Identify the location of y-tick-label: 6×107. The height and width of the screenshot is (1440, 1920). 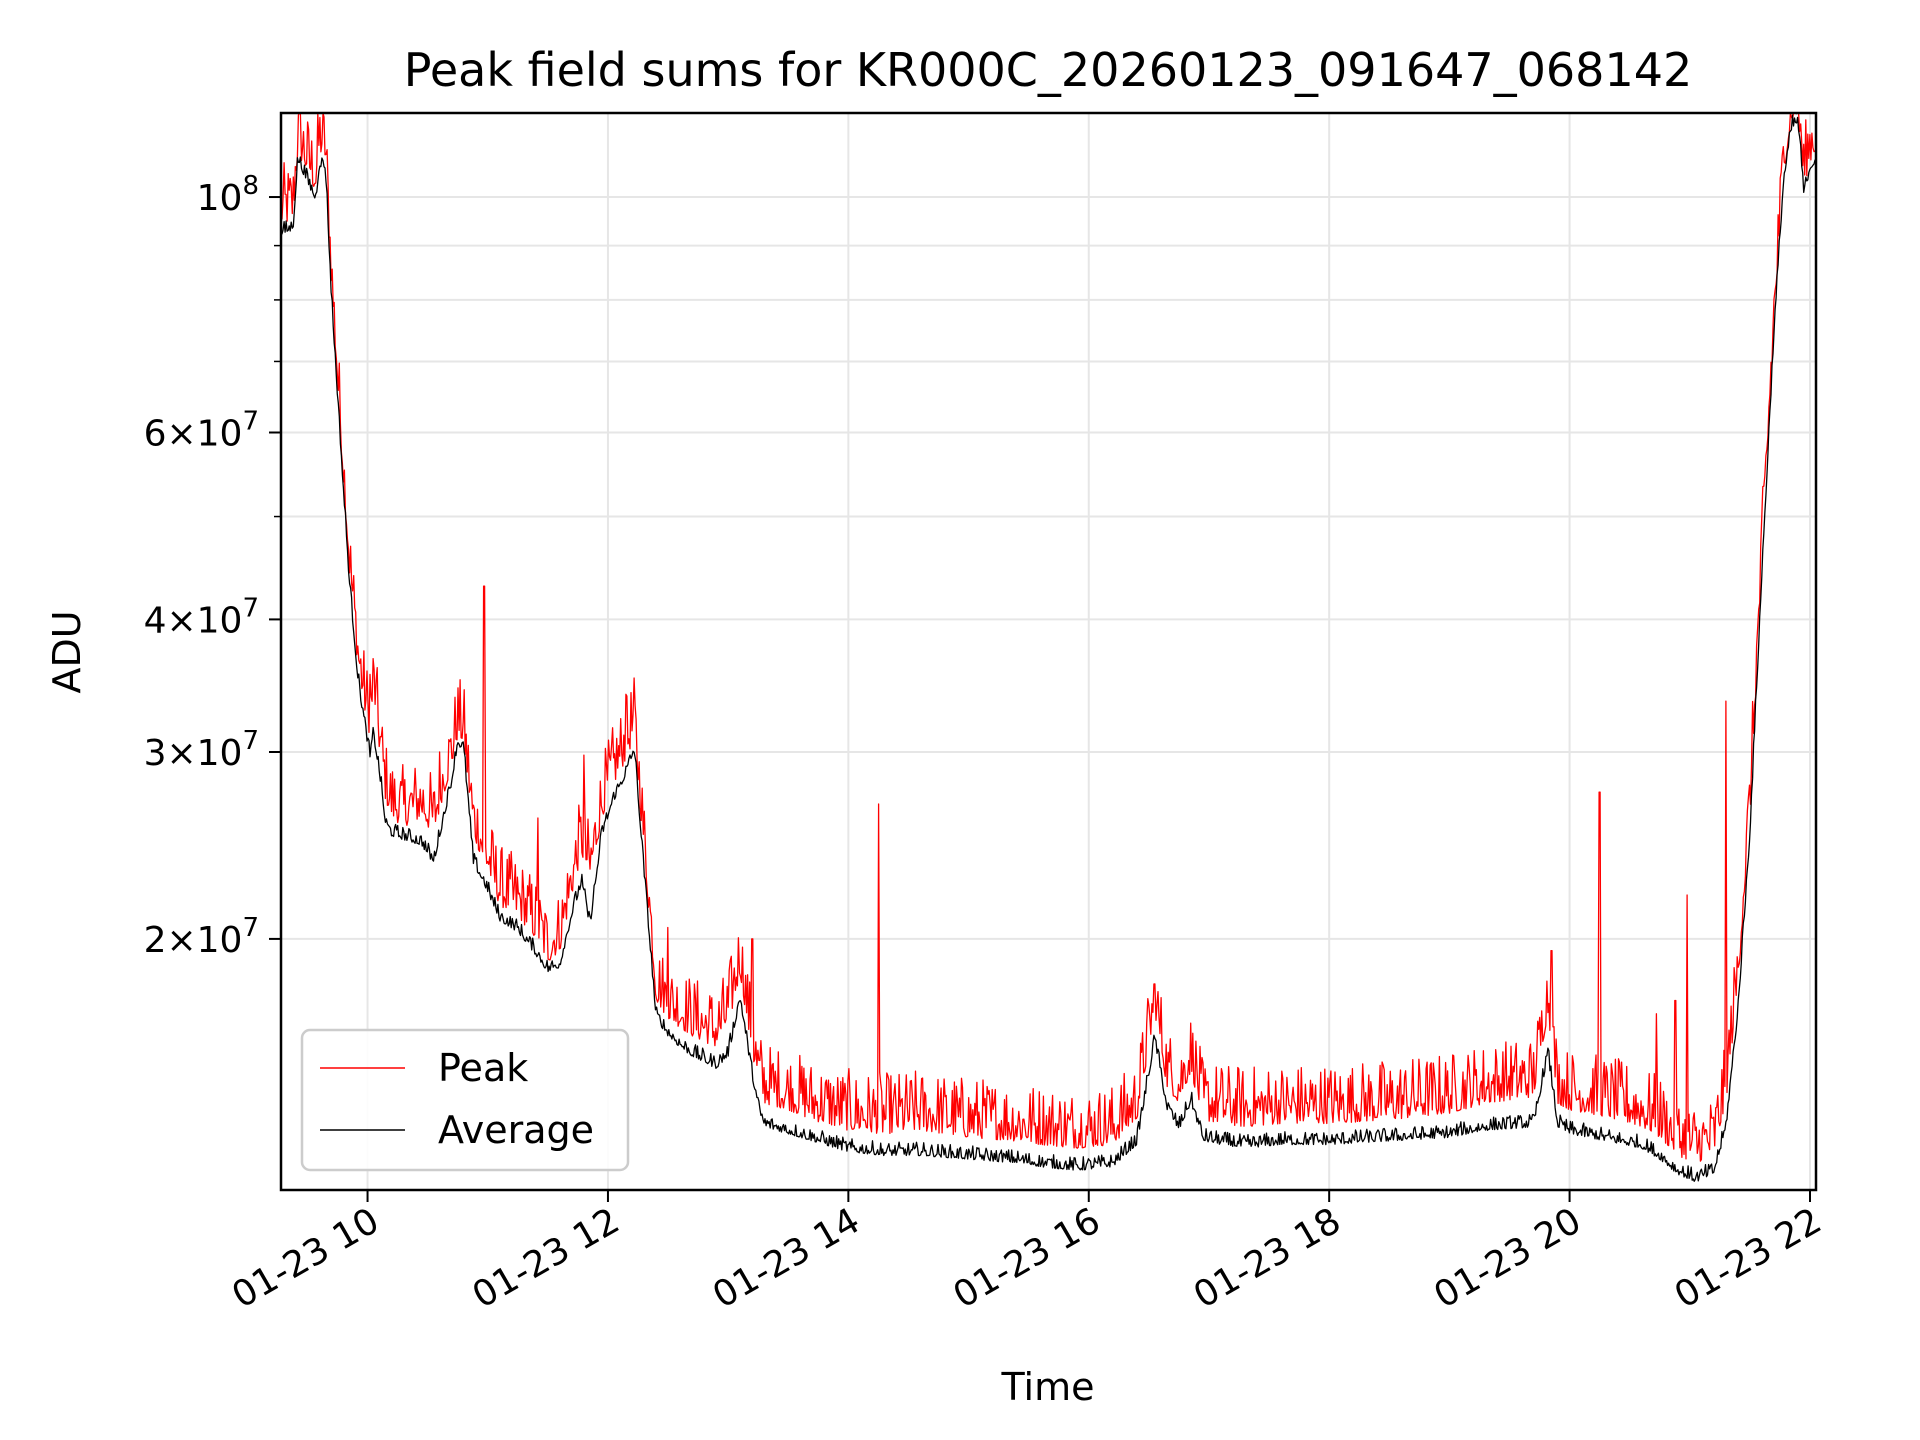
(201, 431).